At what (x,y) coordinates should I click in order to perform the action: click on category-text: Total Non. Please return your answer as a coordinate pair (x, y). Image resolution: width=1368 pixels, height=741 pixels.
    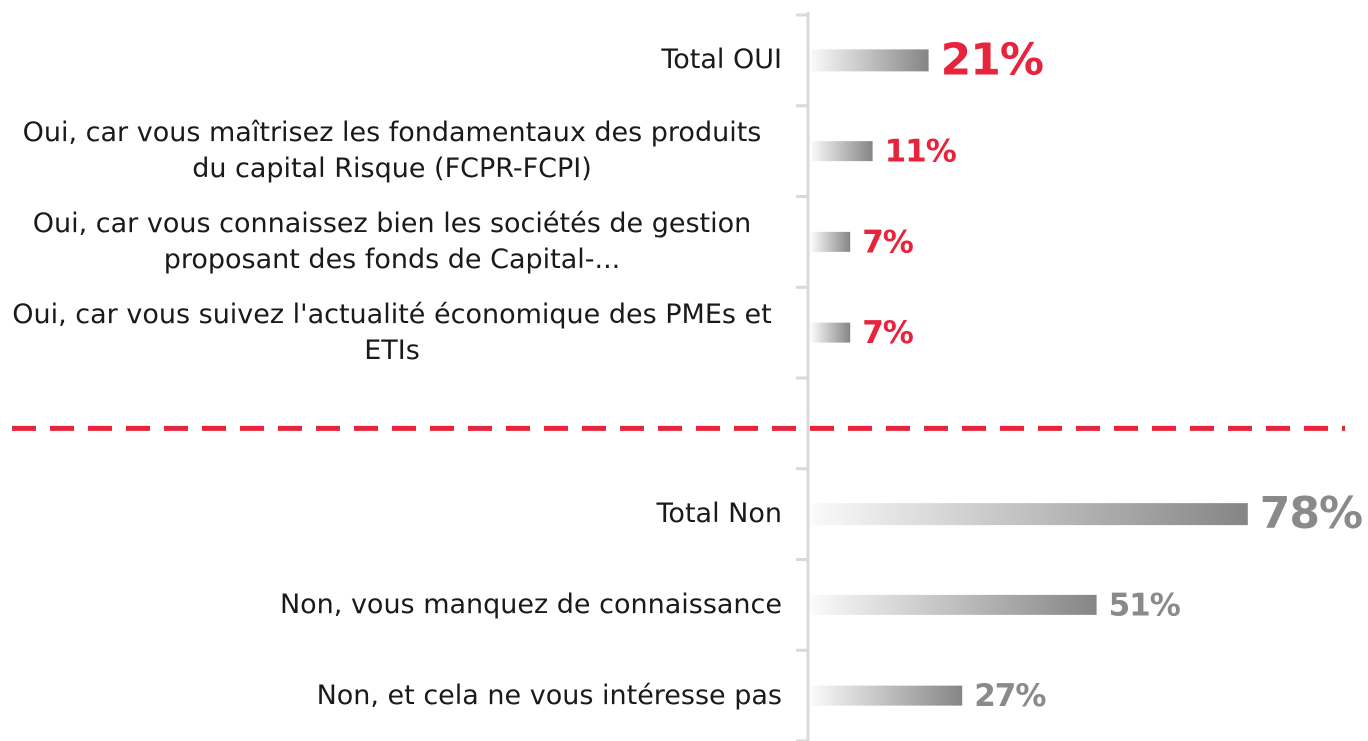
    Looking at the image, I should click on (719, 514).